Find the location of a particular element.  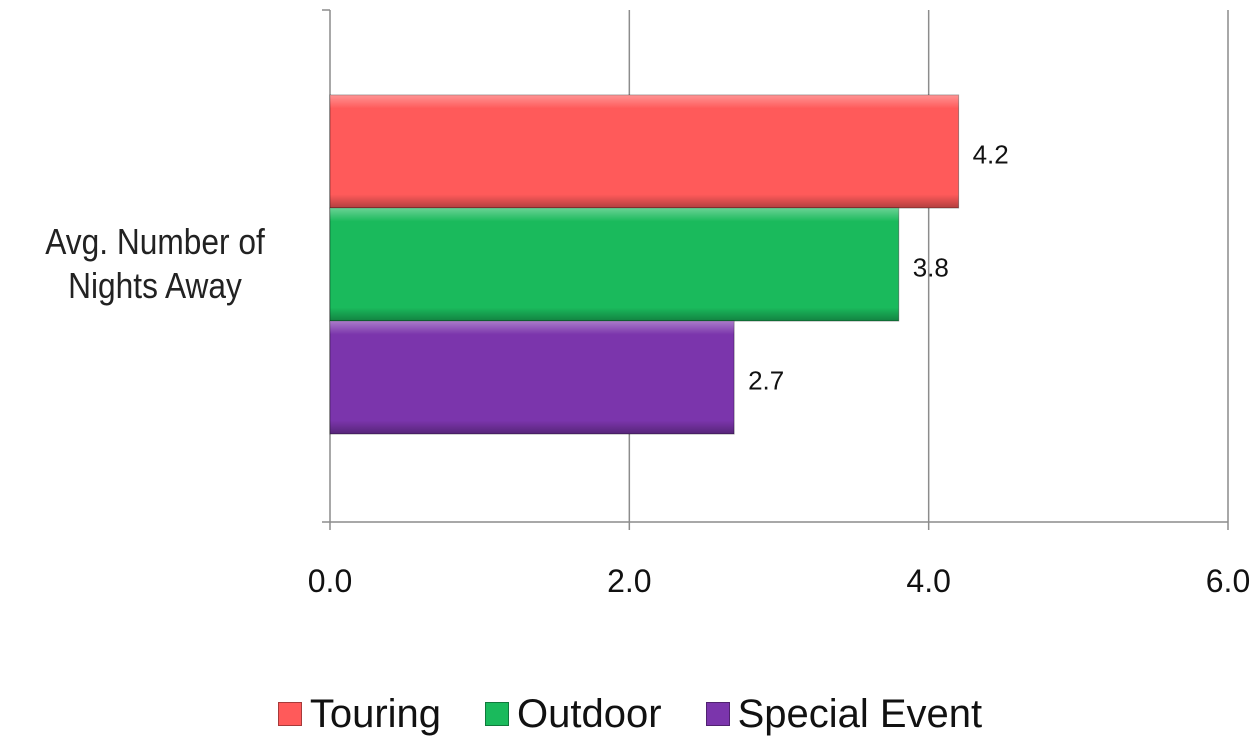

legend-label-special-event: Special Event is located at coordinates (860, 713).